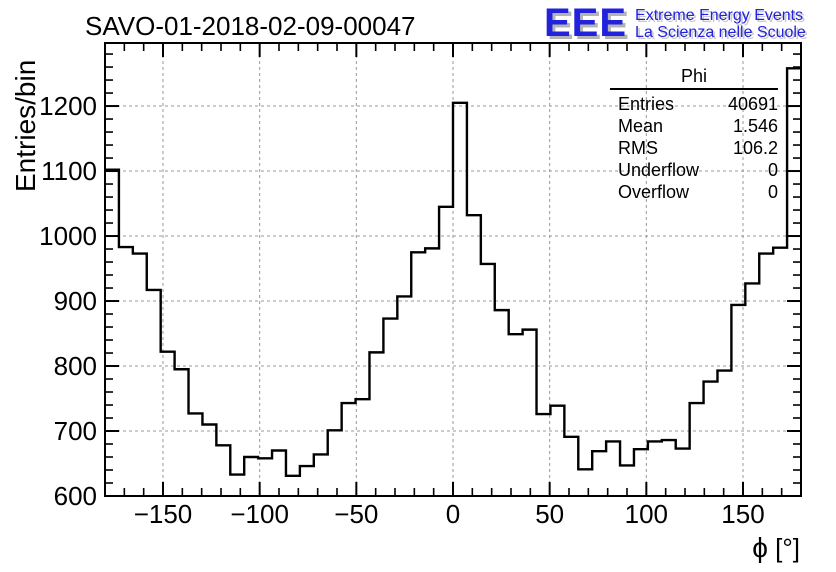 The height and width of the screenshot is (572, 836). What do you see at coordinates (719, 15) in the screenshot?
I see `eee-logo-line1: Extreme Energy Events` at bounding box center [719, 15].